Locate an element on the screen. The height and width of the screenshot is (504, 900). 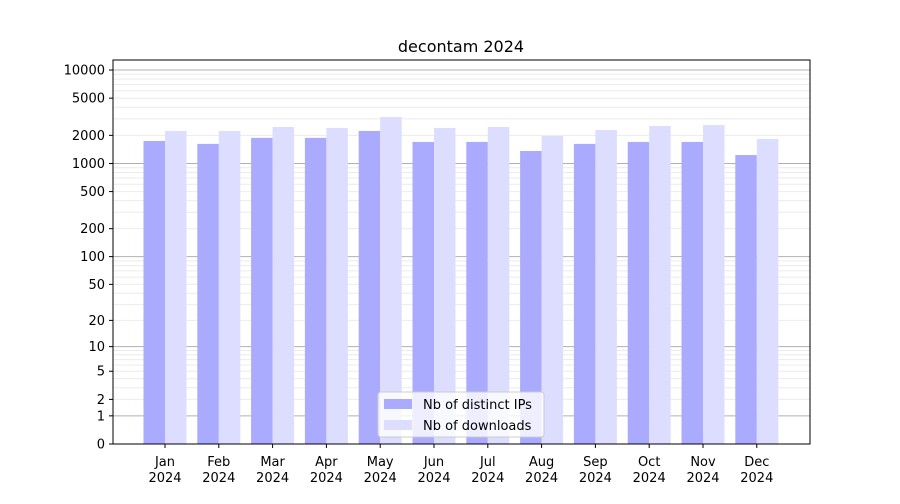
x-tick-label: Nov 2024 is located at coordinates (702, 470).